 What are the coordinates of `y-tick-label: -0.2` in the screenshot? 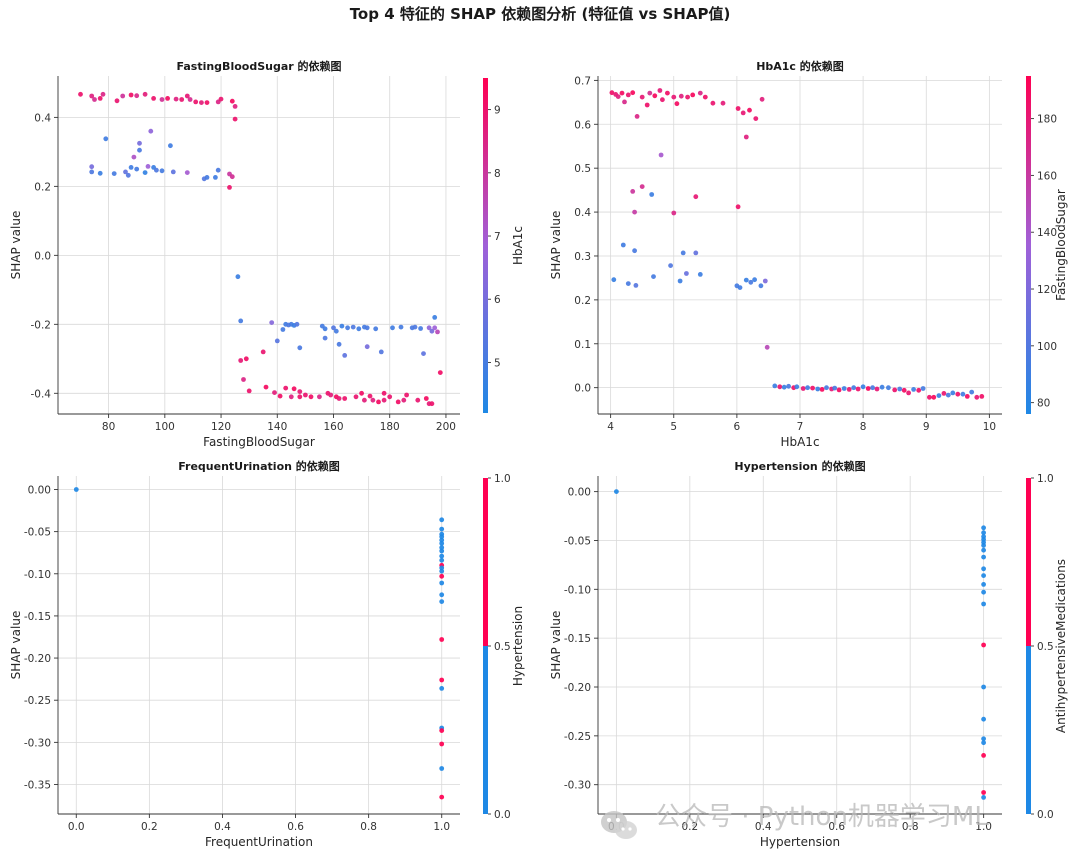 It's located at (41, 325).